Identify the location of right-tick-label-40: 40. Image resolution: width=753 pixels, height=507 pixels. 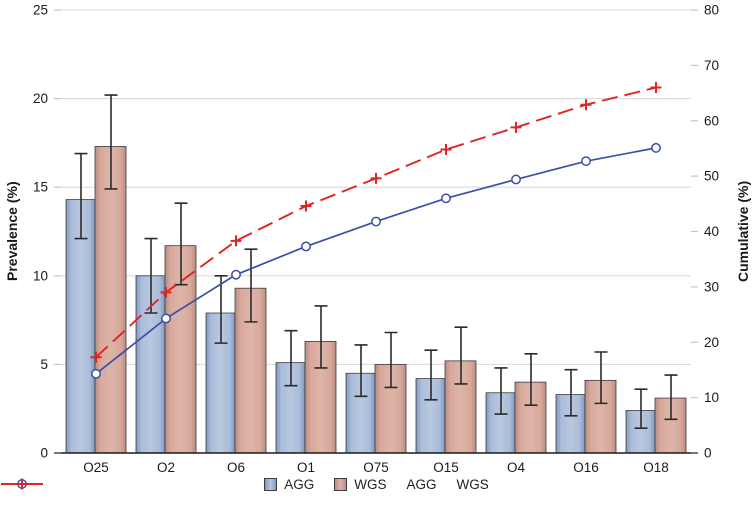
(711, 231).